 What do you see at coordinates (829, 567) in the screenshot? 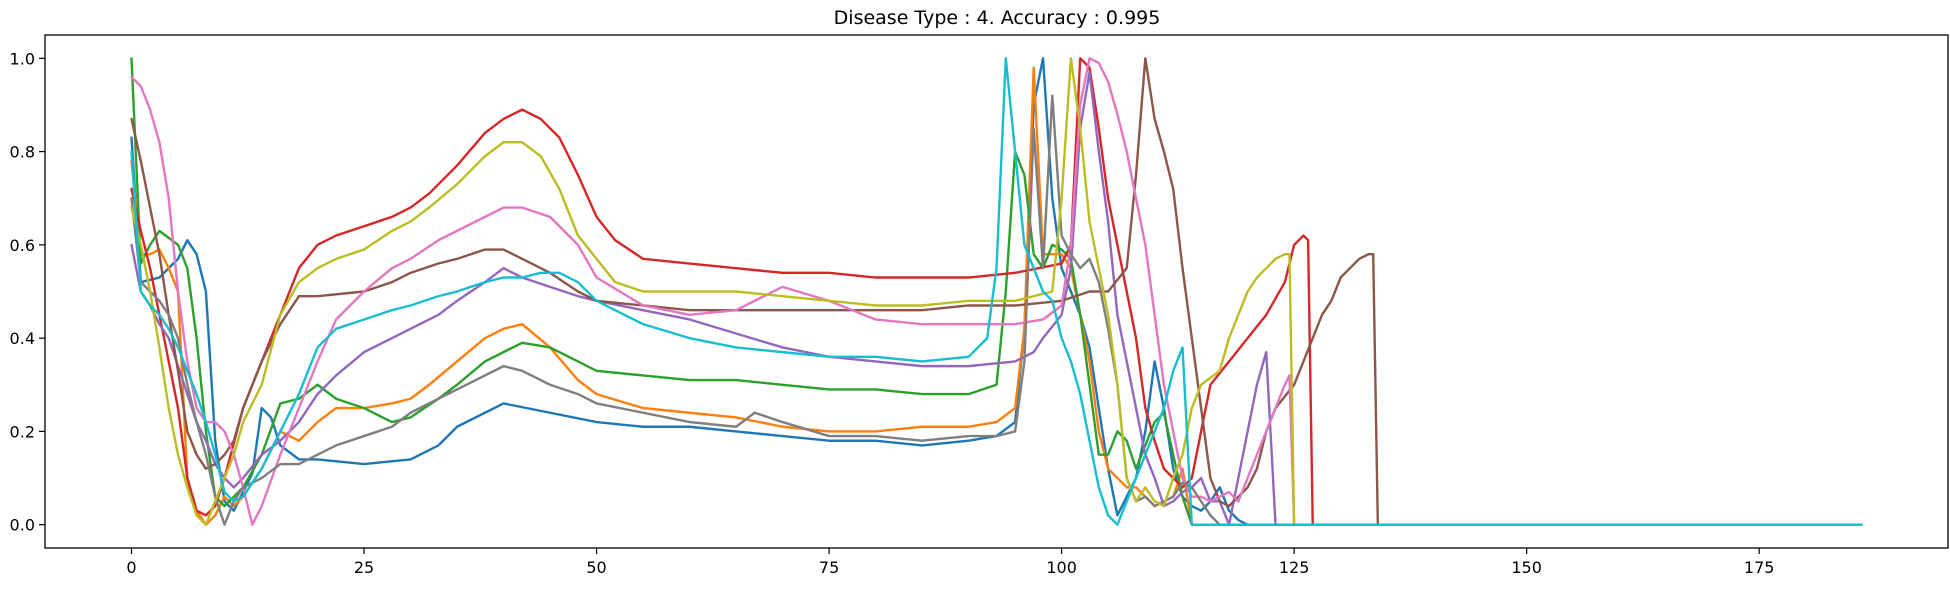
I see `x-tick-label: 75` at bounding box center [829, 567].